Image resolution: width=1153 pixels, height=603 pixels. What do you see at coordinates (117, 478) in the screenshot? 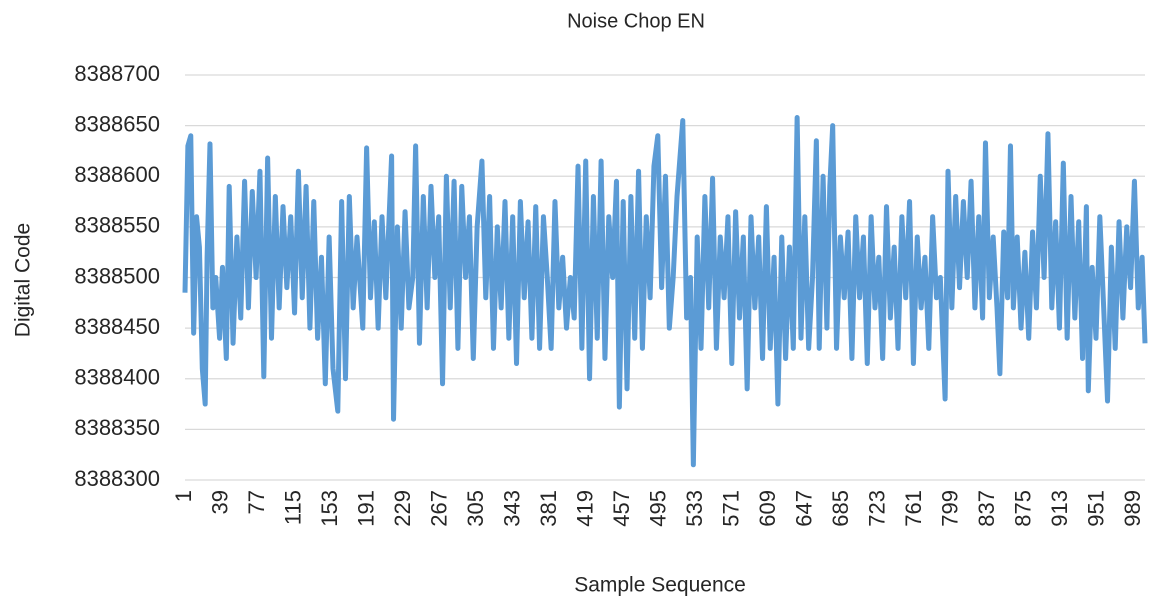
I see `y-tick-label: 8388300` at bounding box center [117, 478].